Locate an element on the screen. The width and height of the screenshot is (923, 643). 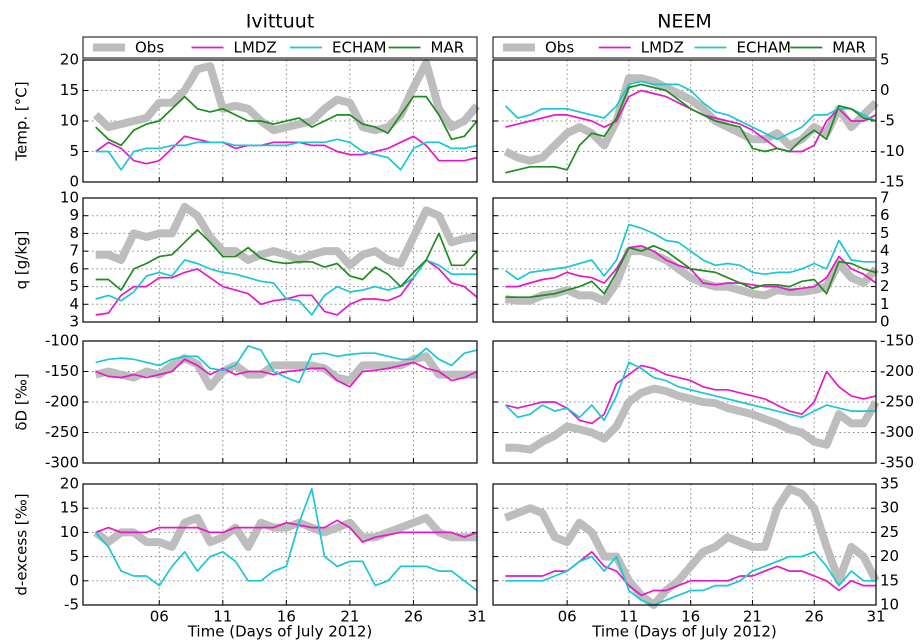
y-tick-label: 2 is located at coordinates (885, 286).